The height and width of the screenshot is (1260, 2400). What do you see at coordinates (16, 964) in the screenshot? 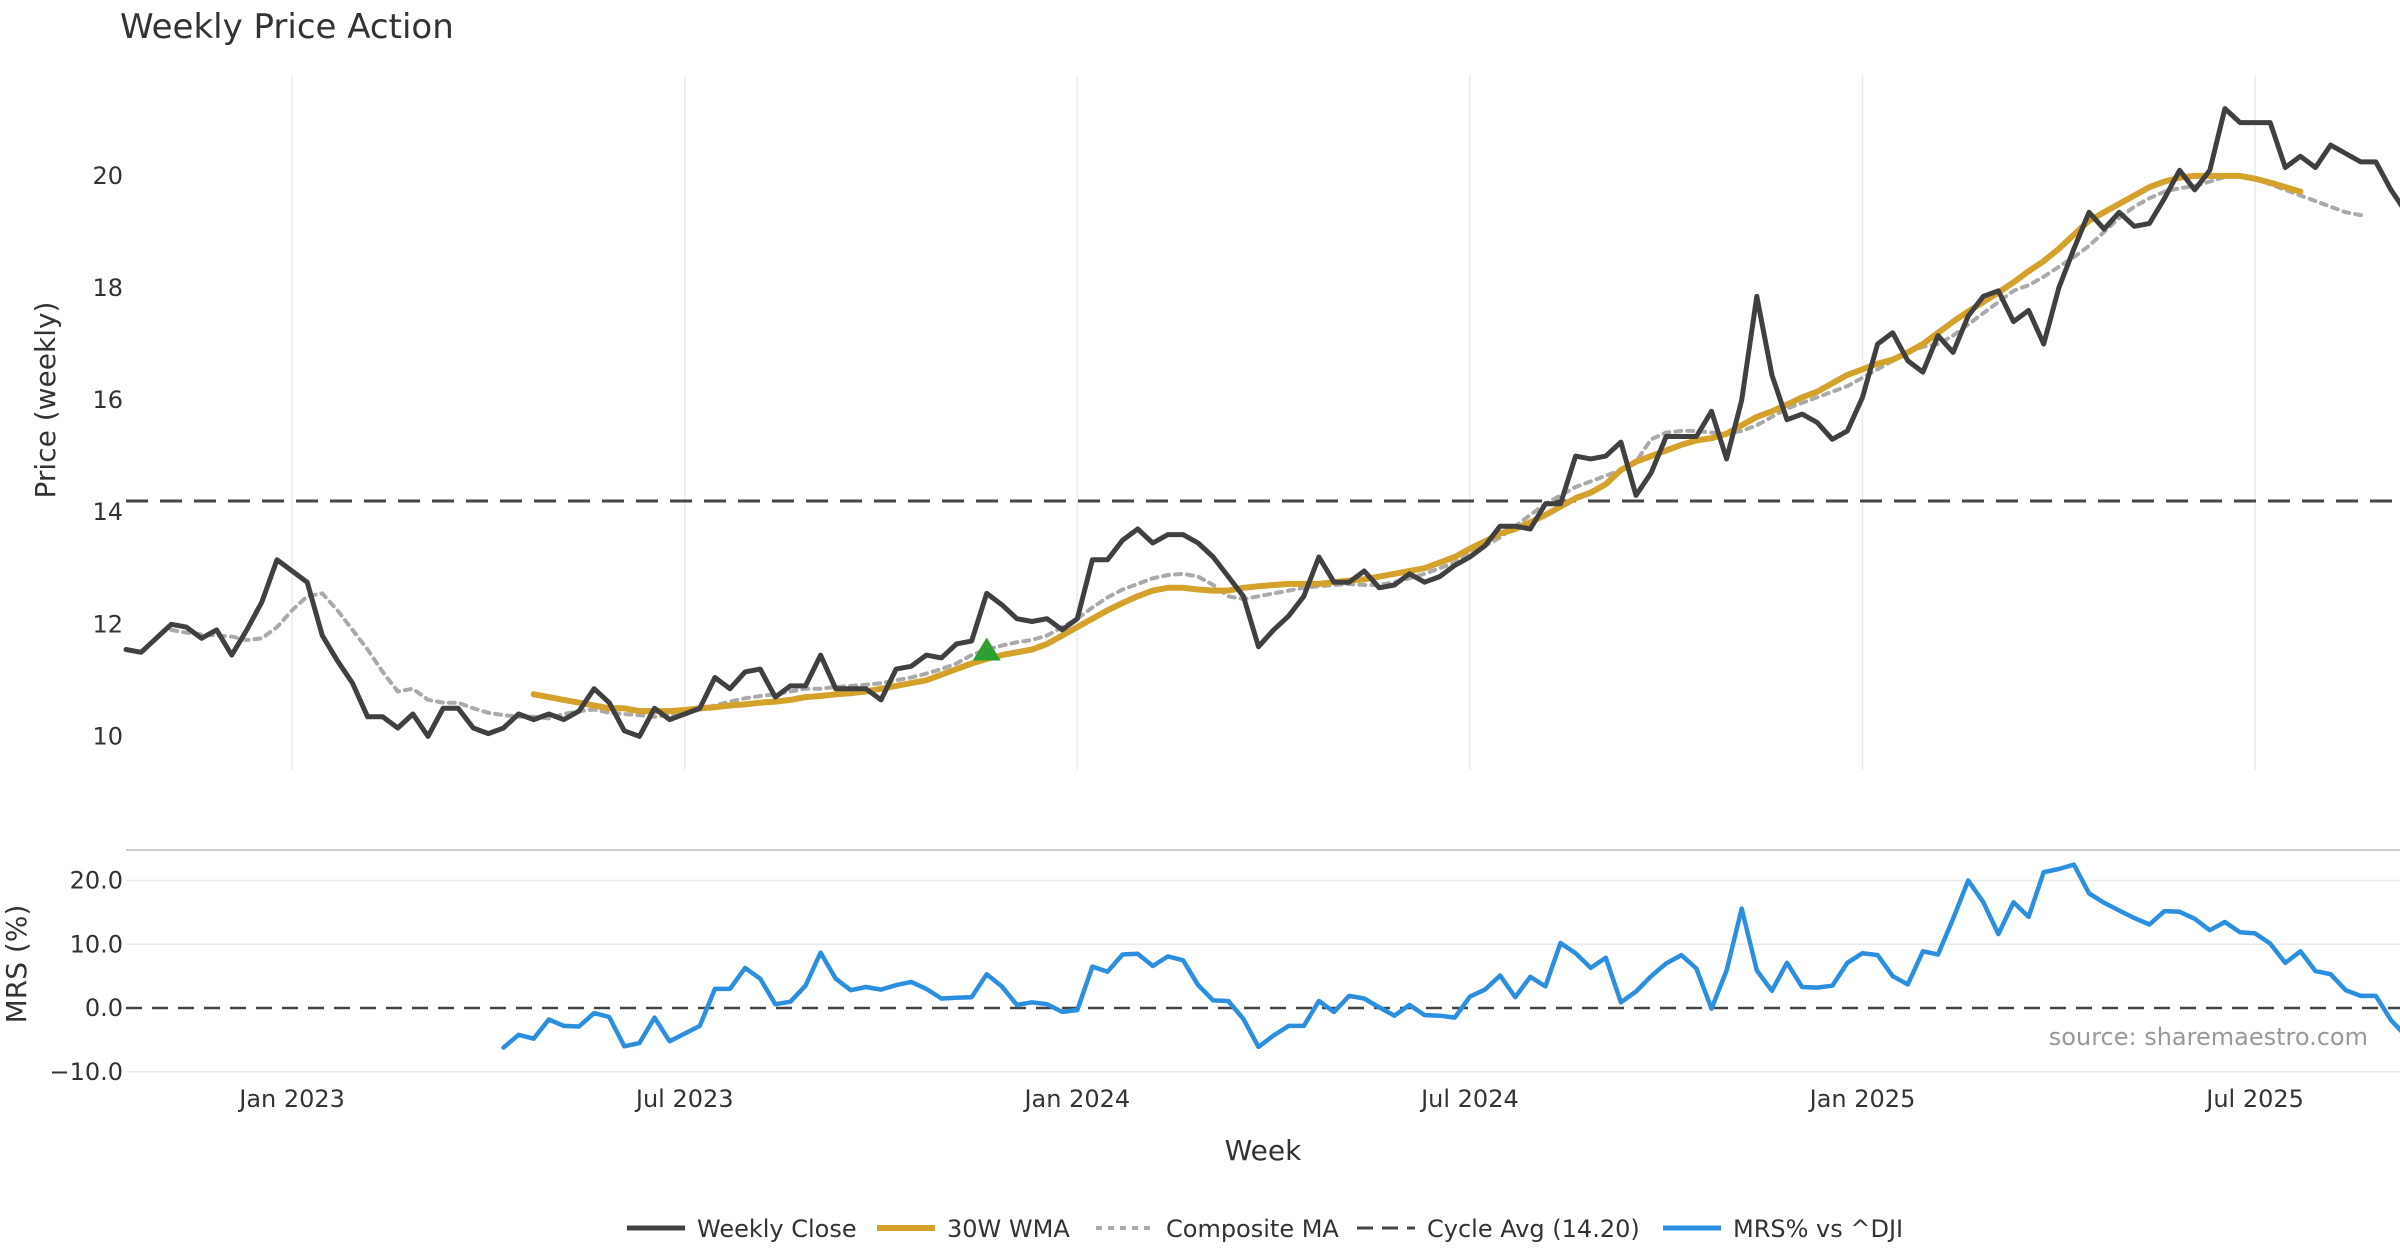
I see `mrs-y-label: MRS (%)` at bounding box center [16, 964].